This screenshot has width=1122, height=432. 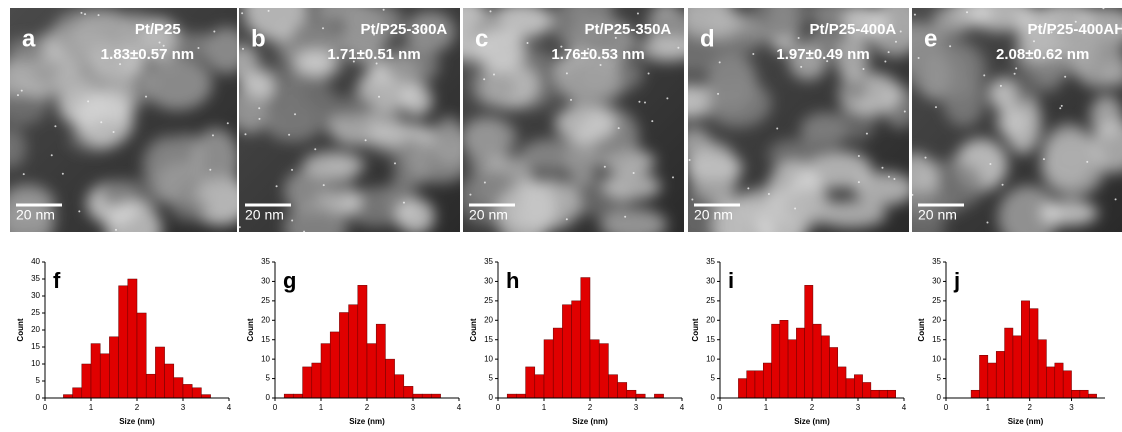 I want to click on x-tick-label: 2, so click(x=1029, y=407).